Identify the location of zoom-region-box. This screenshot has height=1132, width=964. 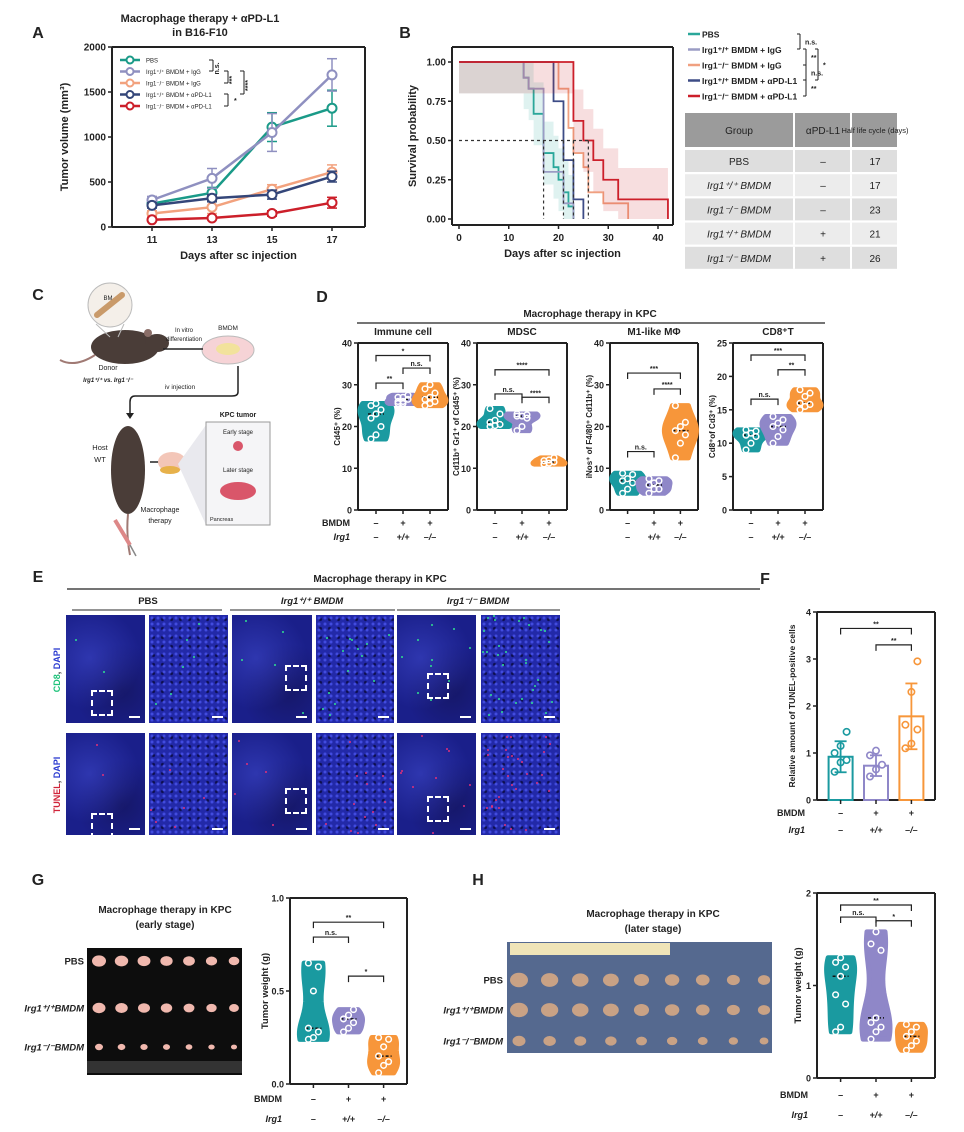
(296, 678).